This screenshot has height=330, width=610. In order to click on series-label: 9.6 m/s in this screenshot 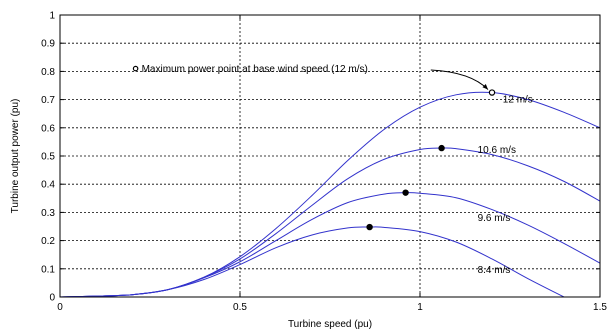, I will do `click(494, 218)`.